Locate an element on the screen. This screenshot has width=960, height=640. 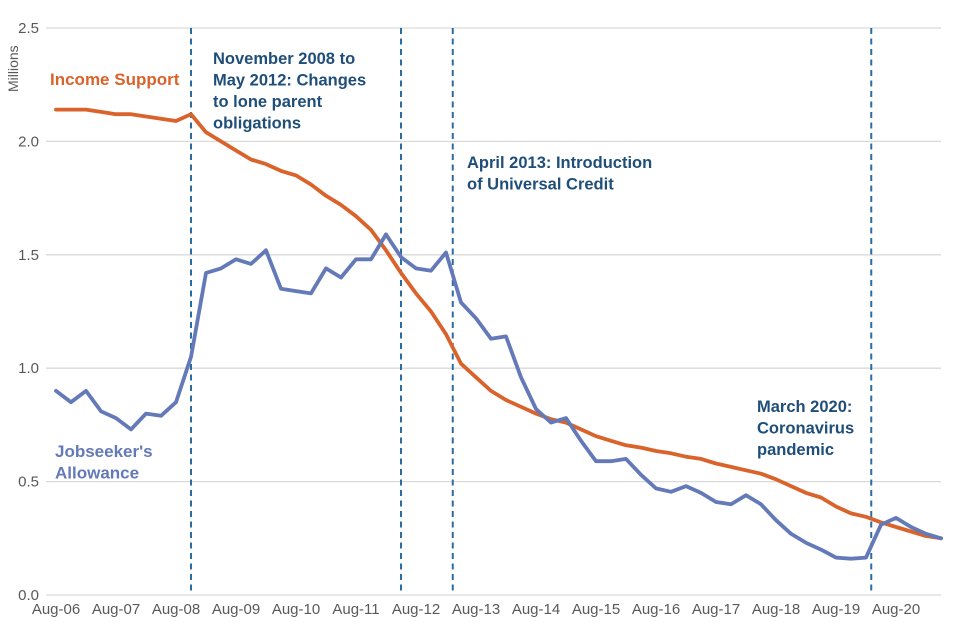
jobseekers-allowance-label: Allowance is located at coordinates (97, 473).